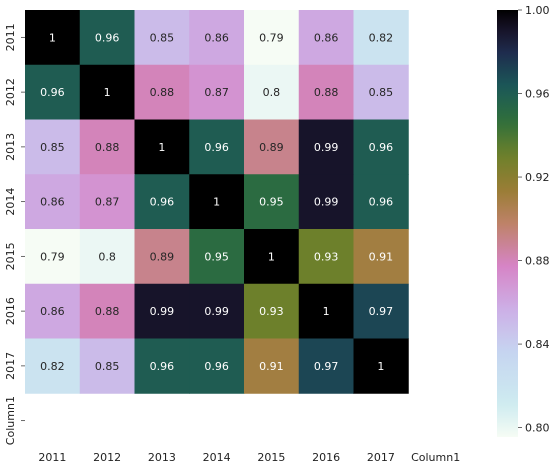  Describe the element at coordinates (537, 94) in the screenshot. I see `colorbar-tick-label: 0.96` at that location.